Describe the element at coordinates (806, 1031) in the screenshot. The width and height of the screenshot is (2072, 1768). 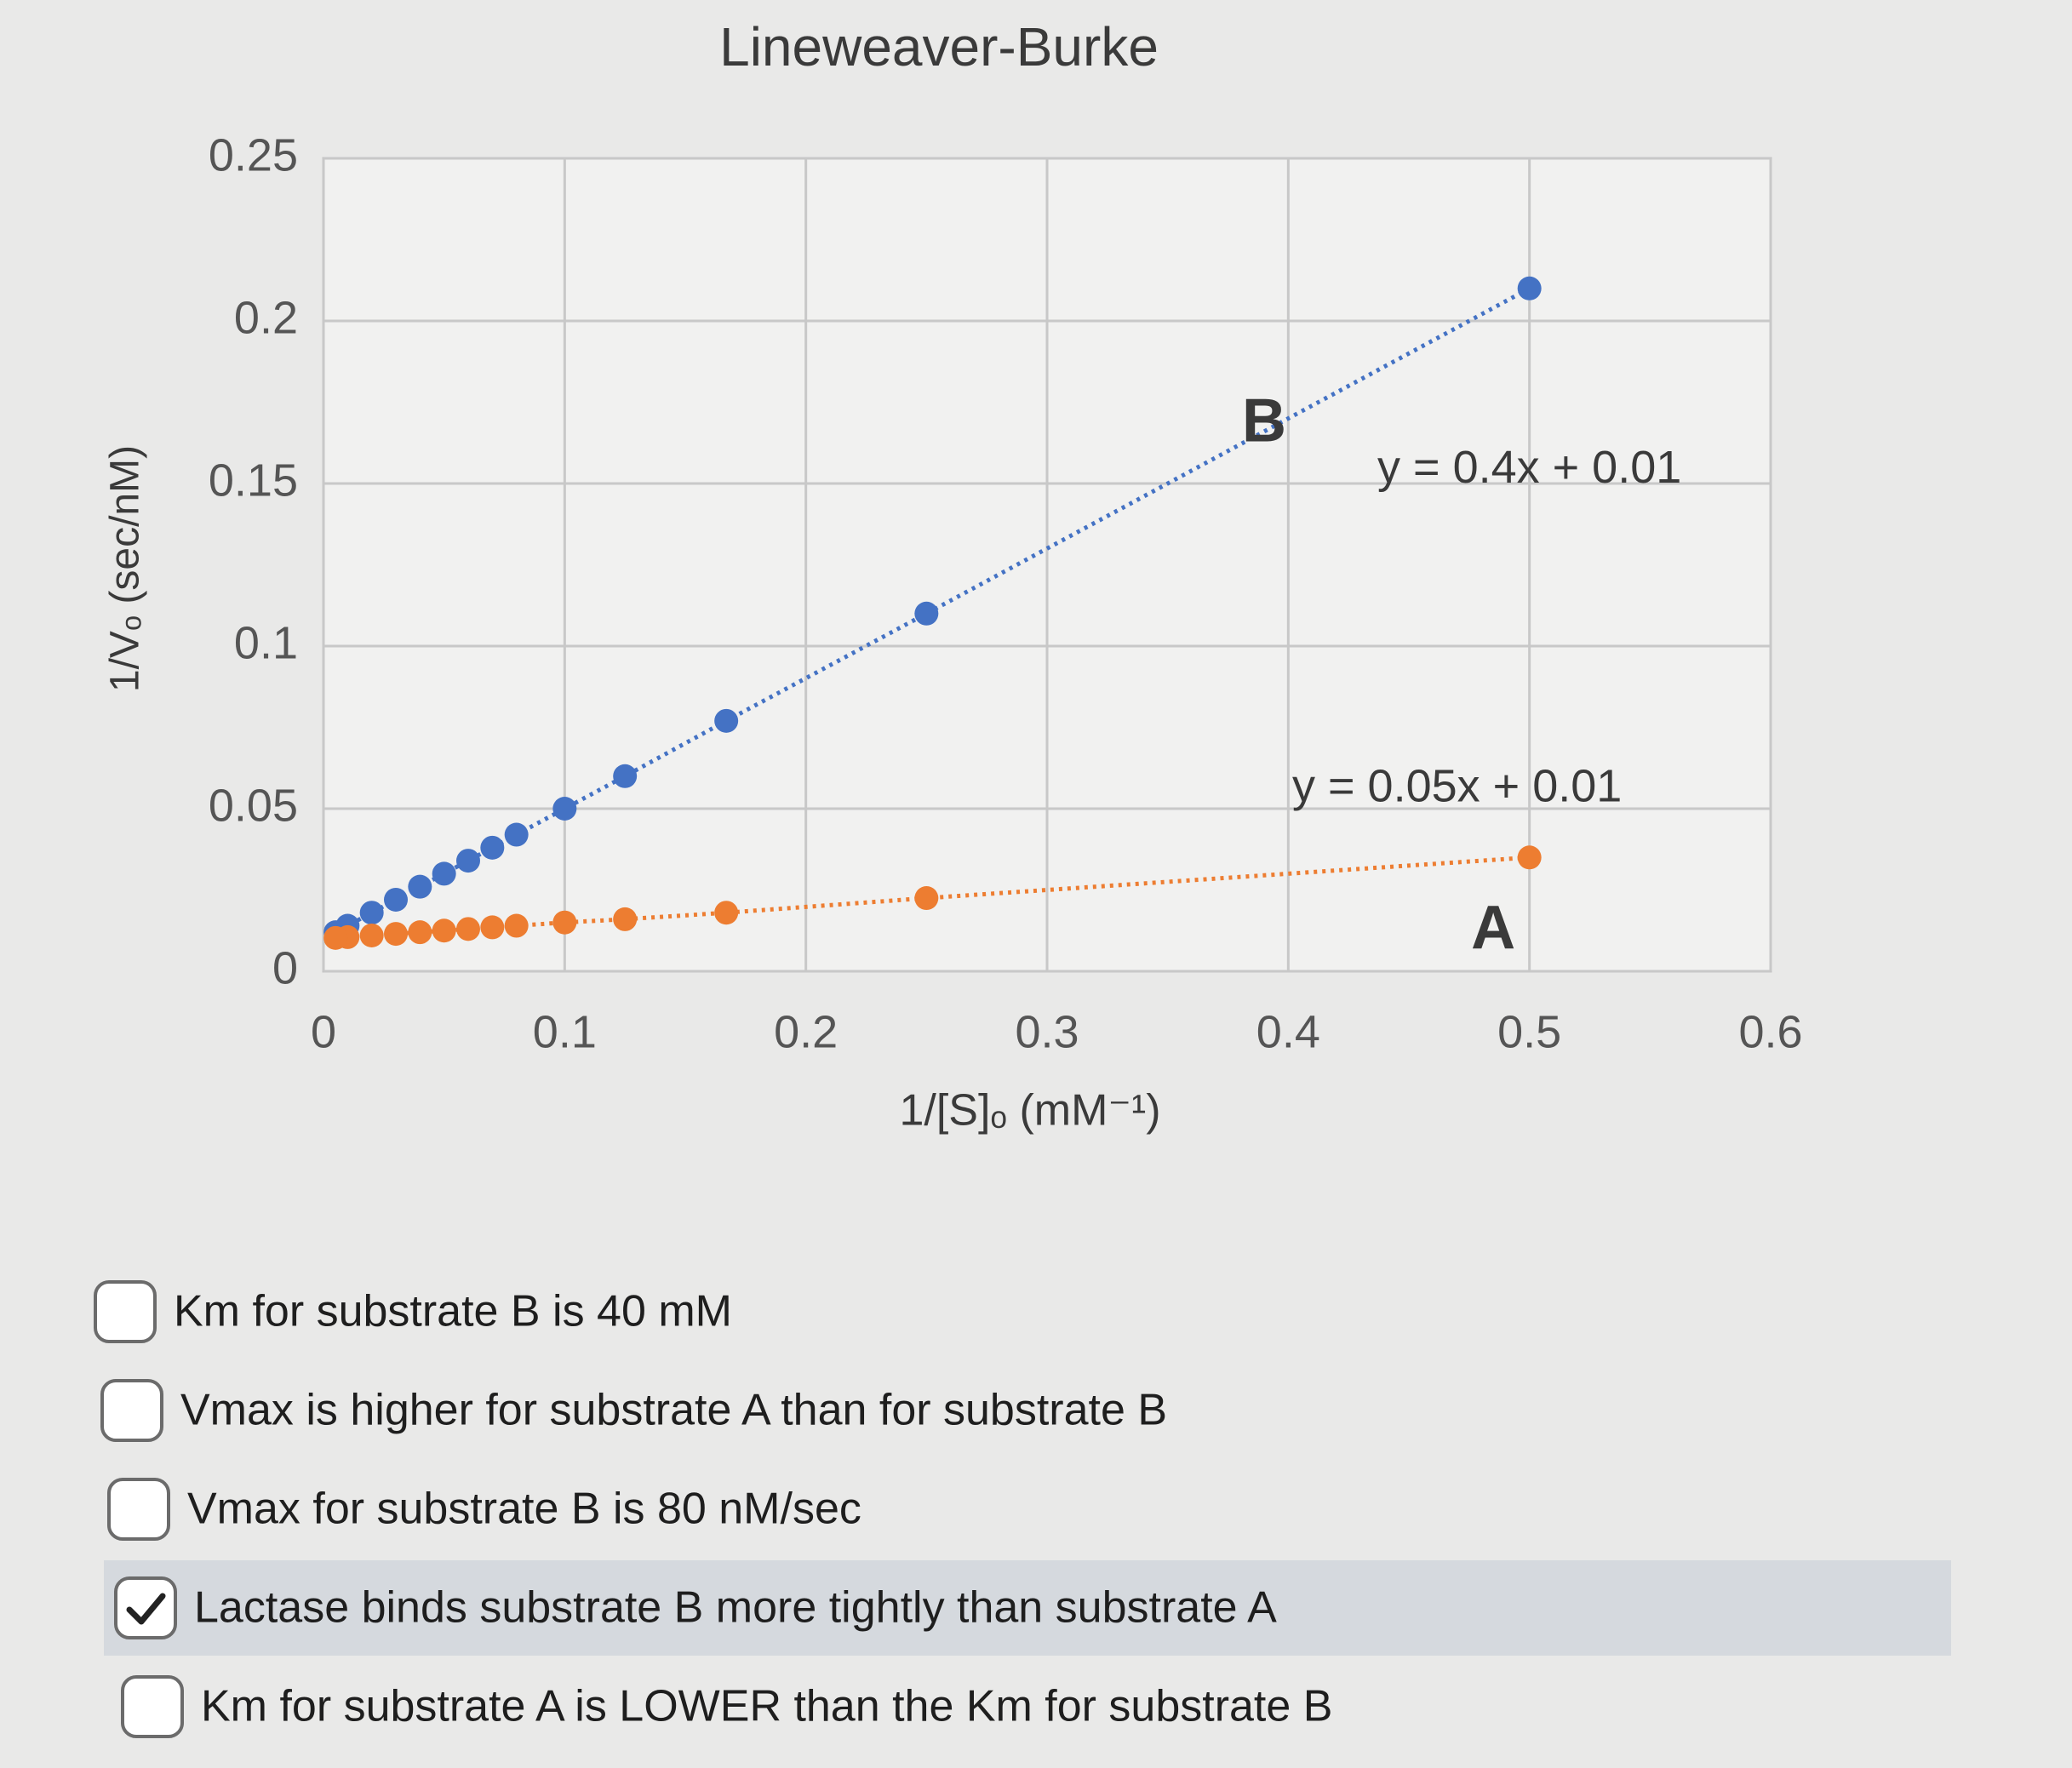
I see `x-tick-label: 0.2` at that location.